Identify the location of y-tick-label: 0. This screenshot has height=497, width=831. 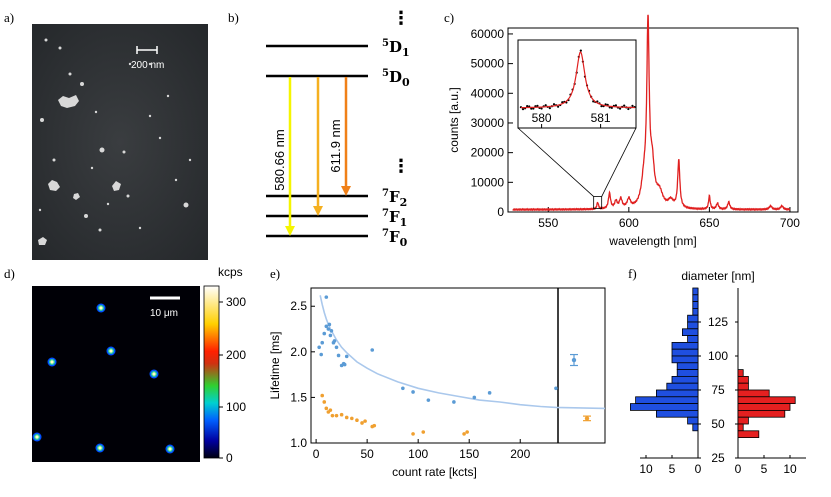
(500, 212).